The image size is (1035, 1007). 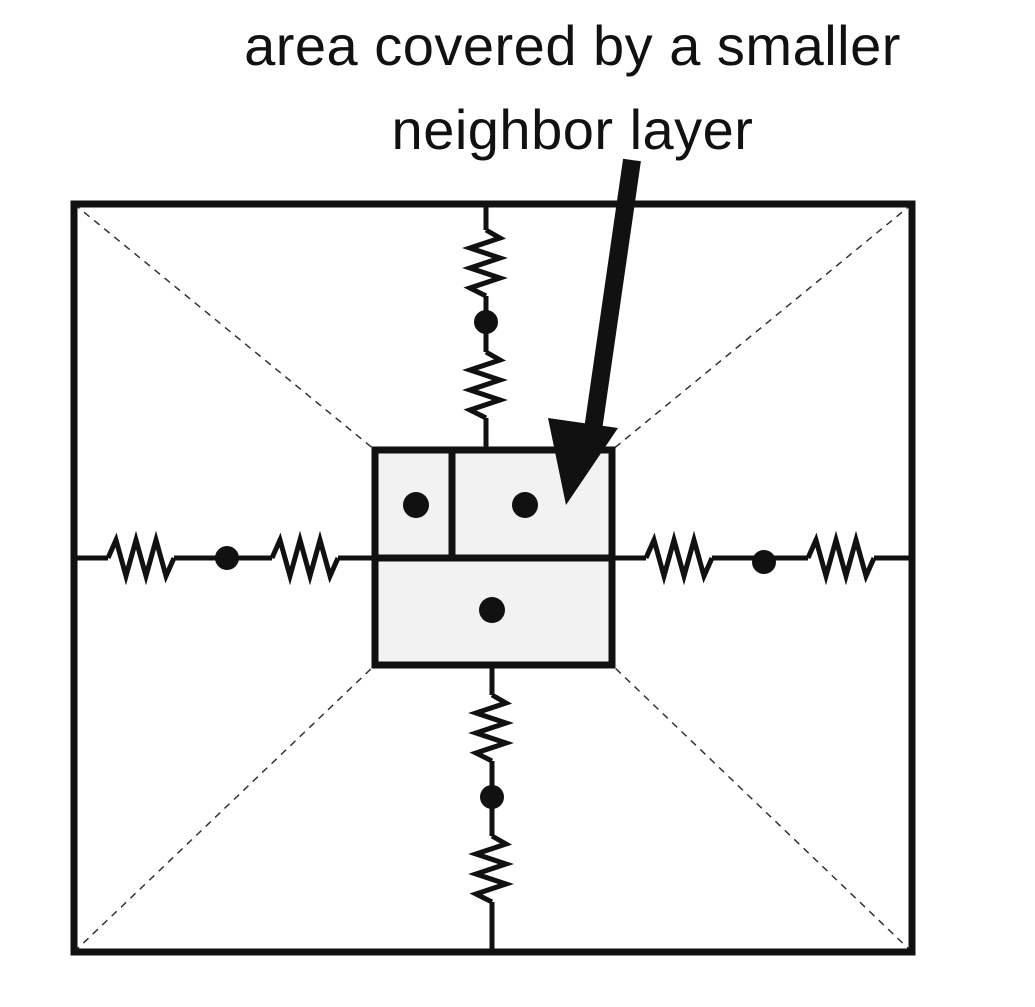 What do you see at coordinates (491, 728) in the screenshot?
I see `bottom-inner-resistor` at bounding box center [491, 728].